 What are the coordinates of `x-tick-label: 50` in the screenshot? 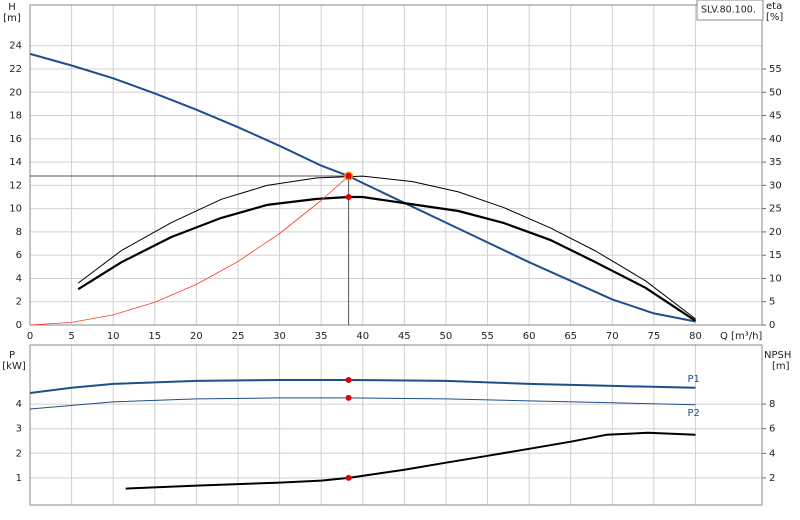 It's located at (446, 336).